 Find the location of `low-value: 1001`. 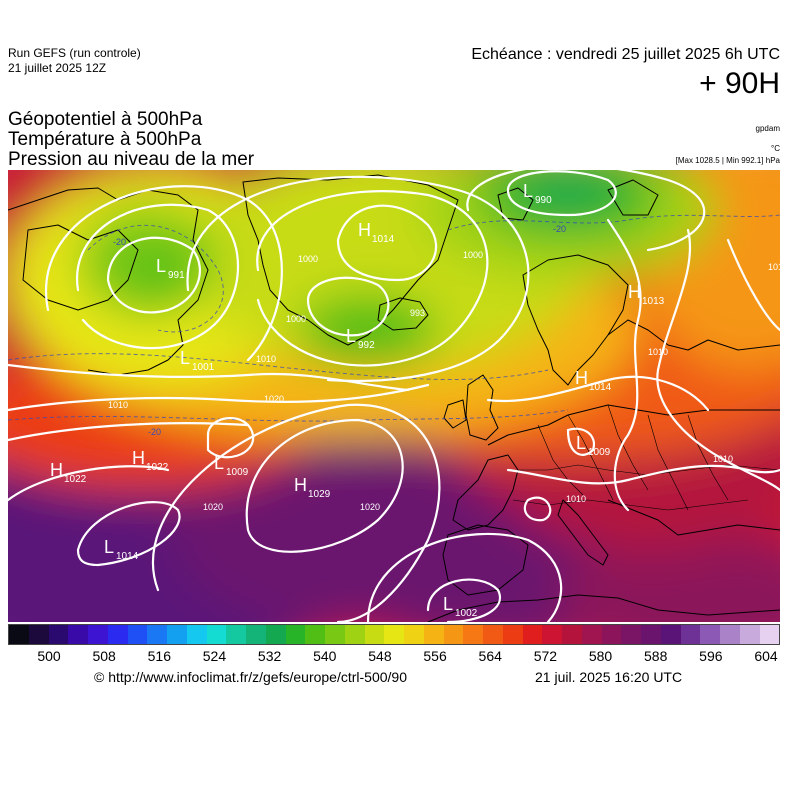

low-value: 1001 is located at coordinates (203, 367).